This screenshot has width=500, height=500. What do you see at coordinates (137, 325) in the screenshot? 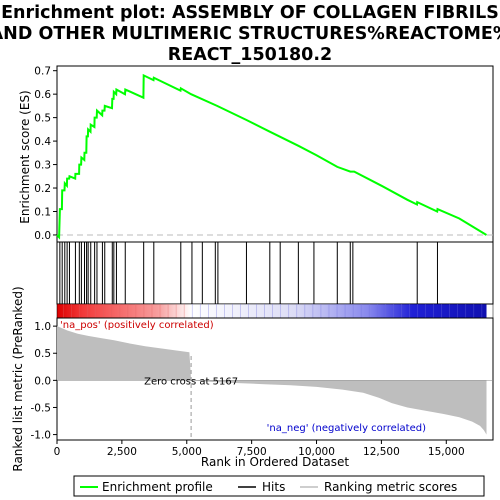
I see `positive-correlation-label: 'na_pos' (positively correlated)` at bounding box center [137, 325].